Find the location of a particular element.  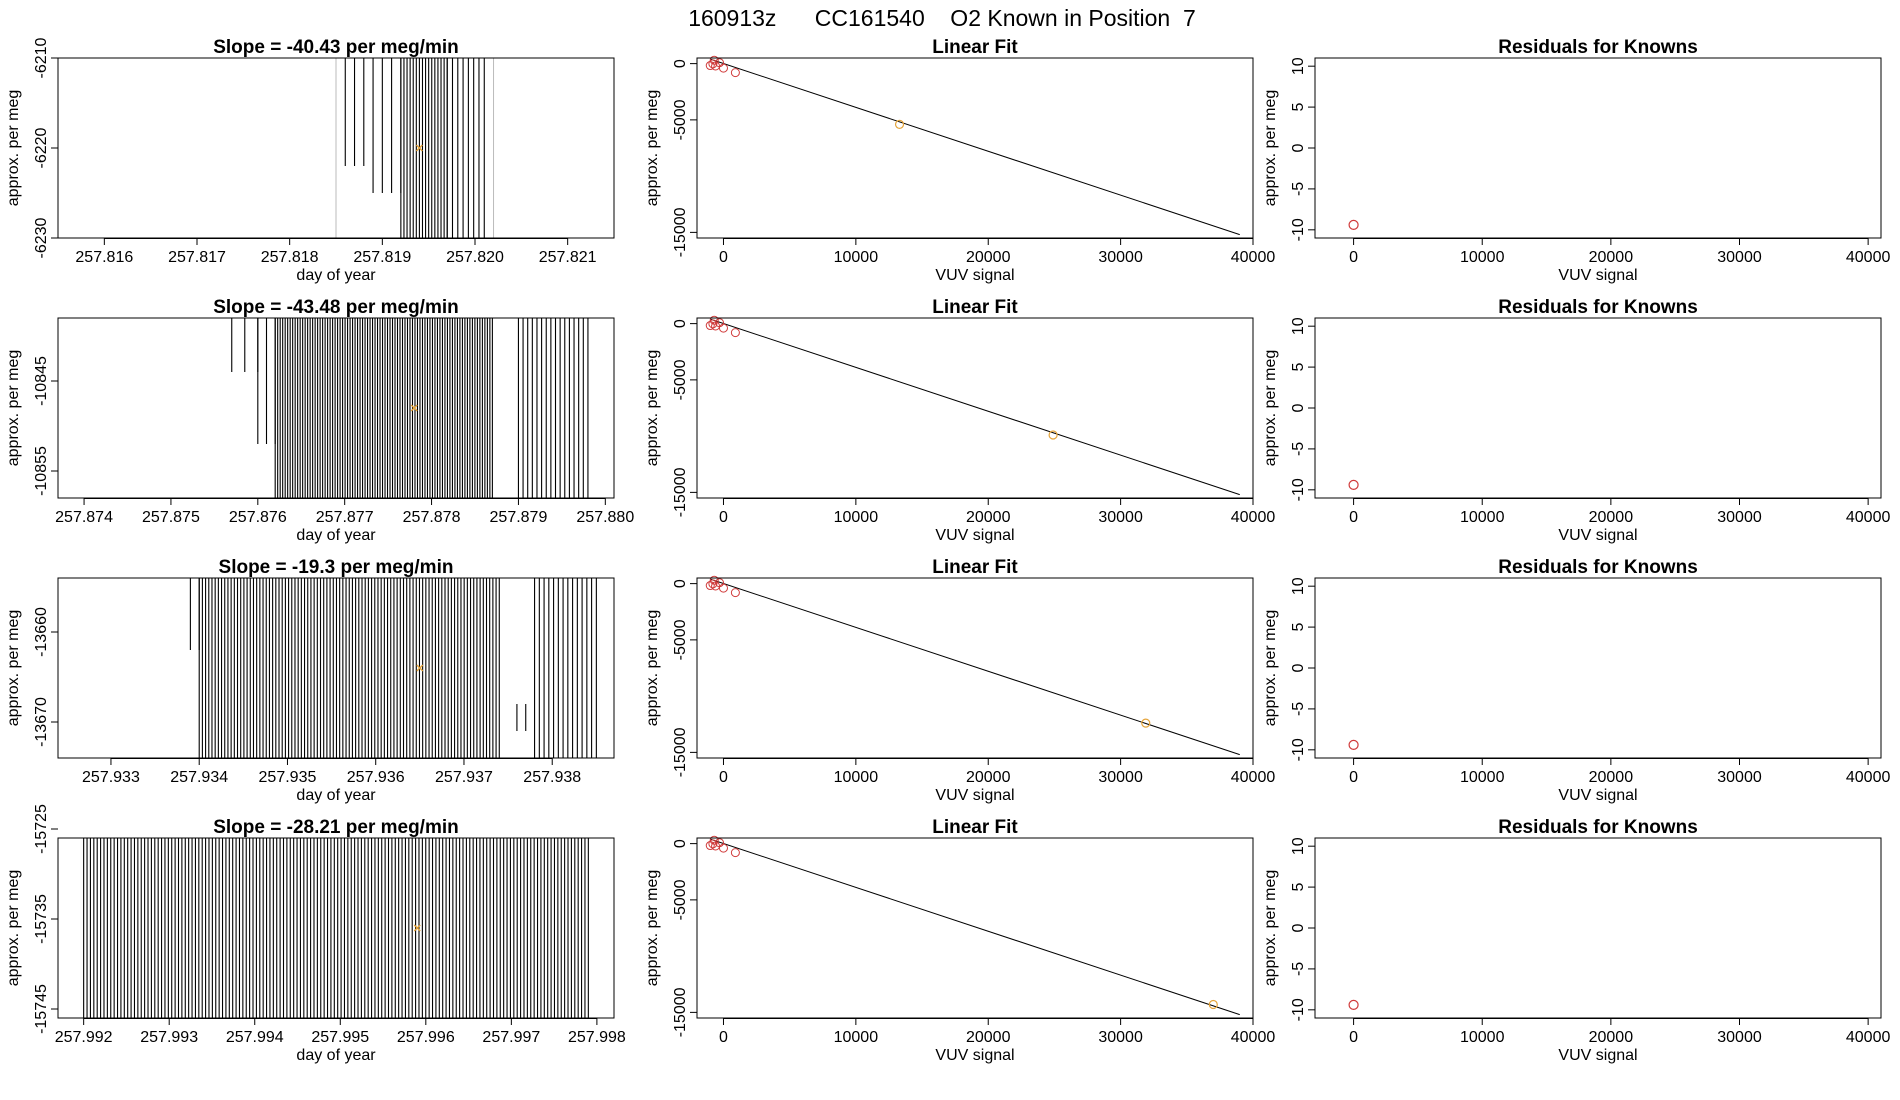

x-tick-label: 257.880 is located at coordinates (605, 517).